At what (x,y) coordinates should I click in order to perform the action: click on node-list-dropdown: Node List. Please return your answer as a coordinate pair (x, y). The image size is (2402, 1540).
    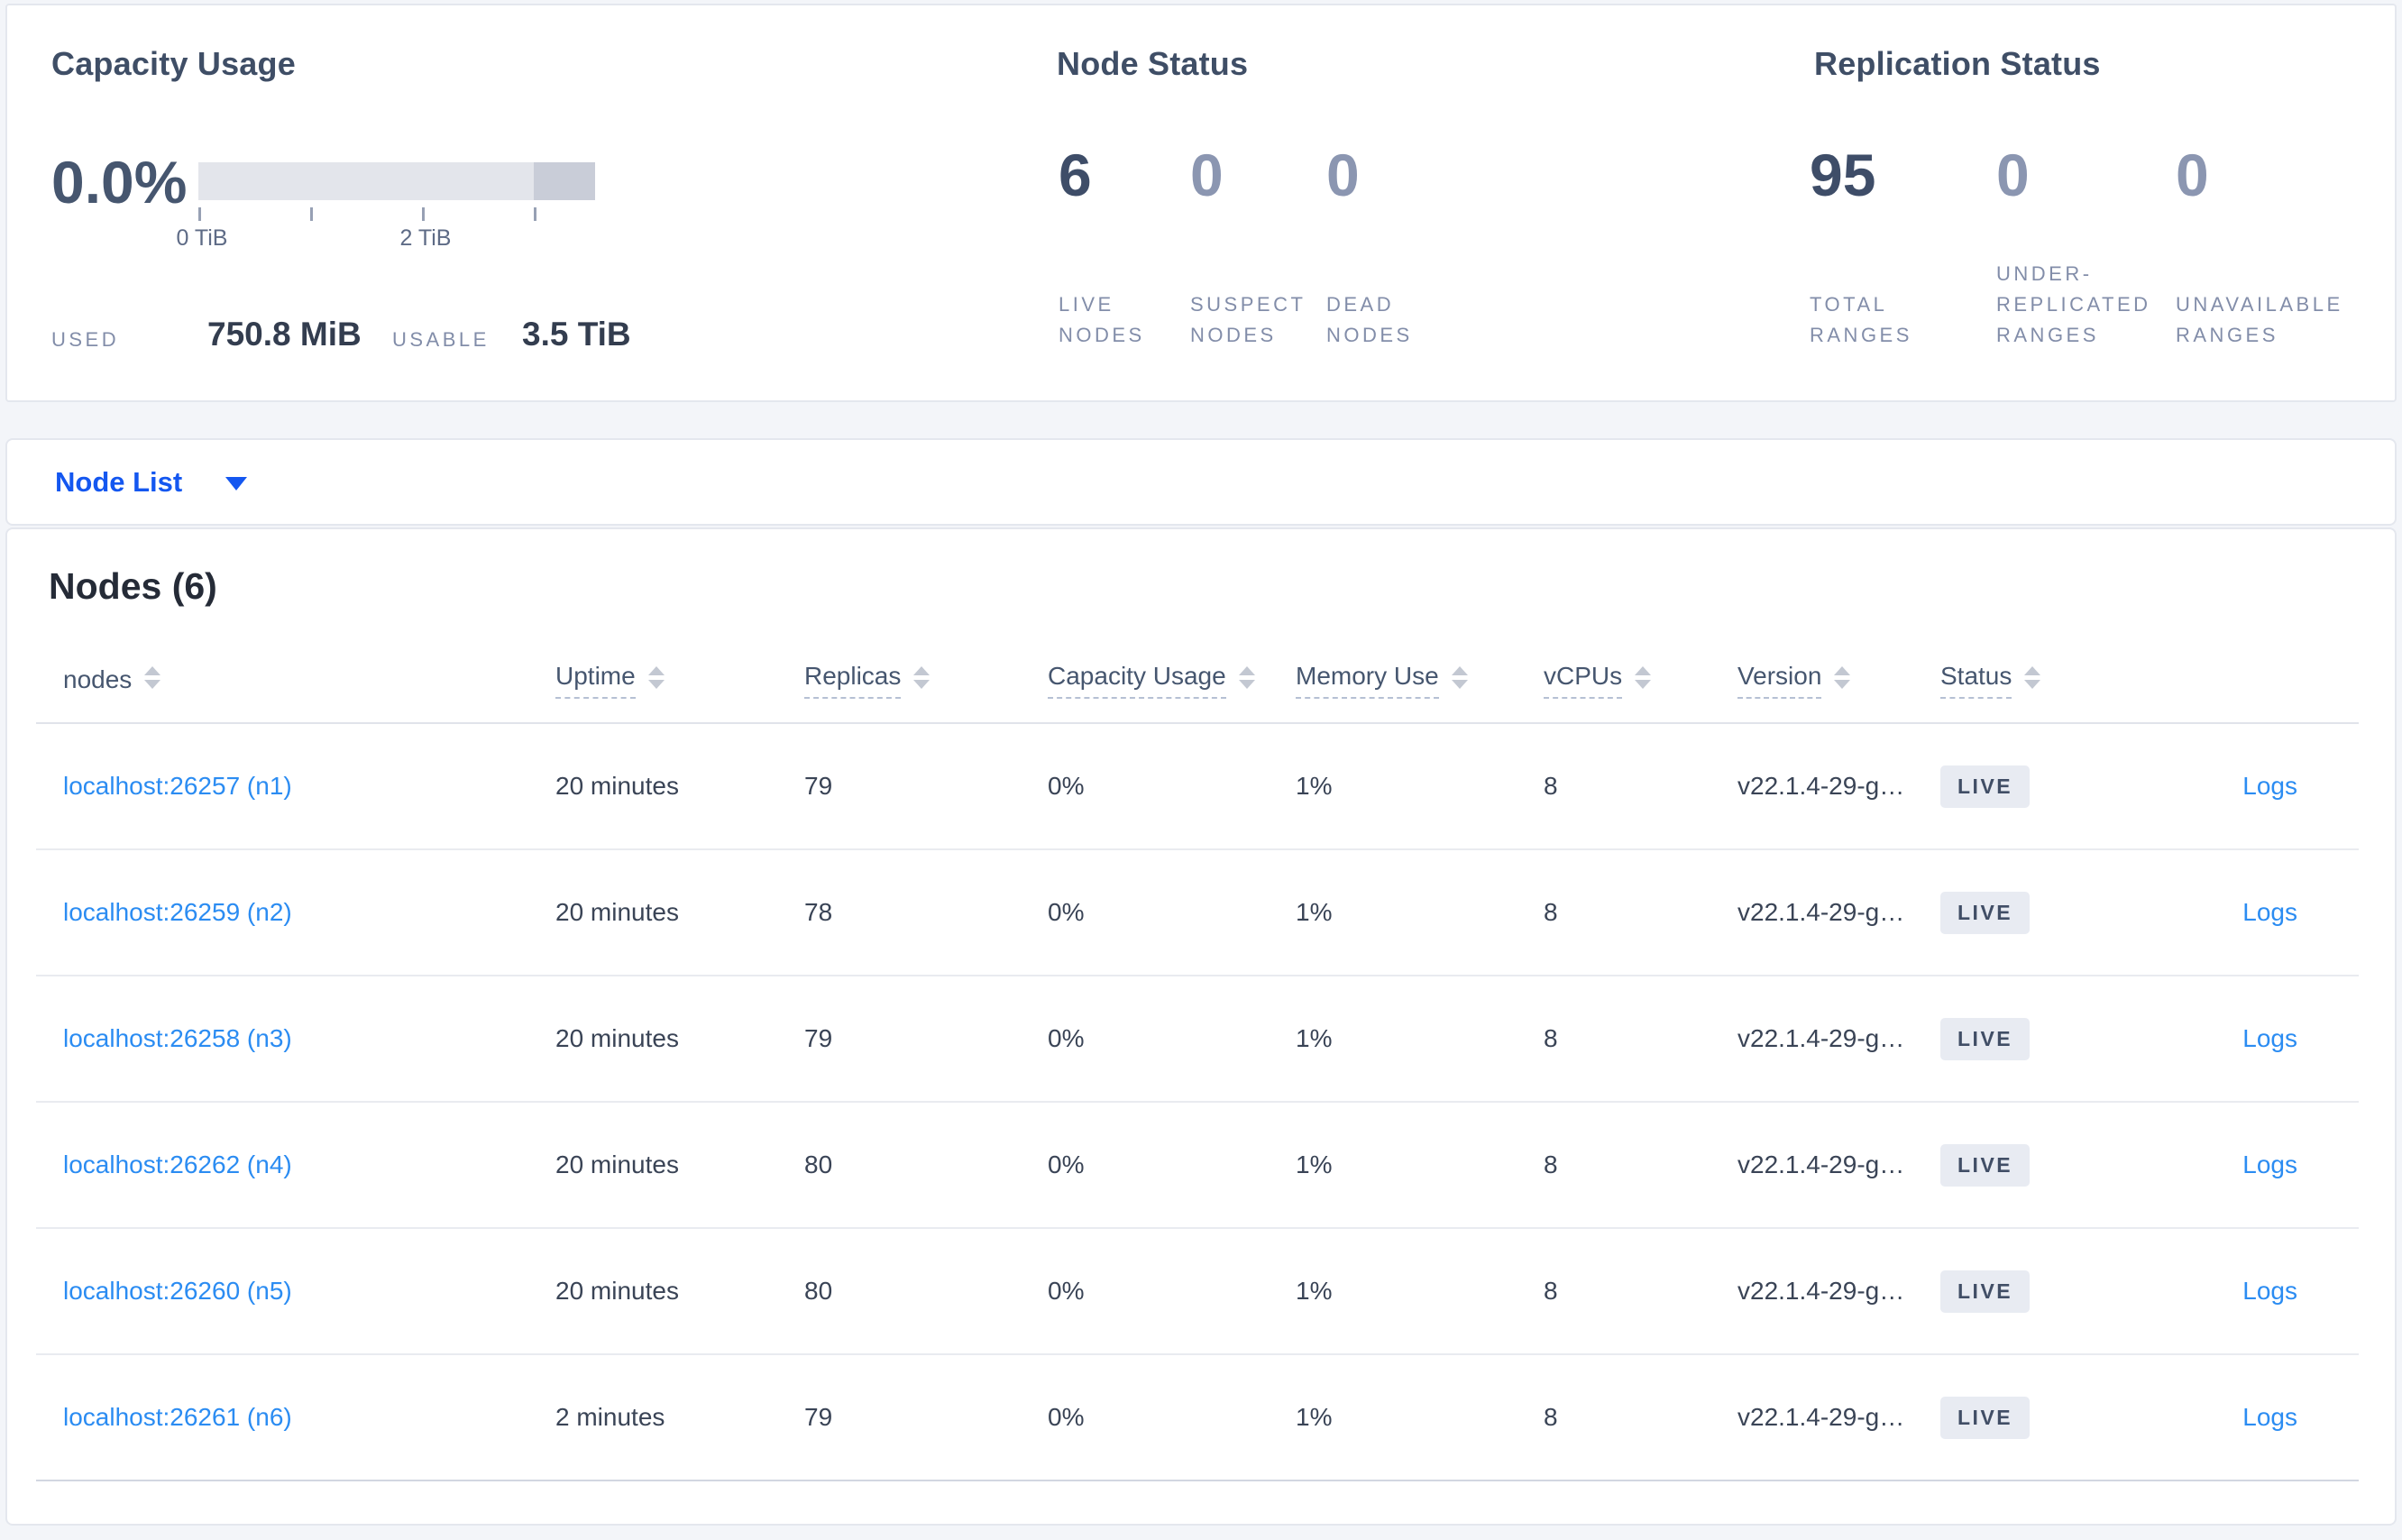
    Looking at the image, I should click on (151, 482).